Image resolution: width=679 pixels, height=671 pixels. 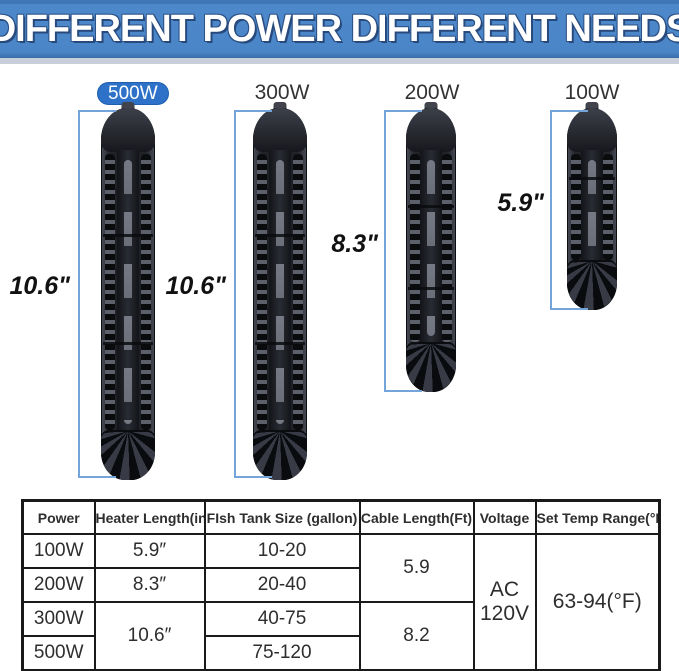 I want to click on header-cable-length: Cable Length(Ft), so click(x=416, y=517).